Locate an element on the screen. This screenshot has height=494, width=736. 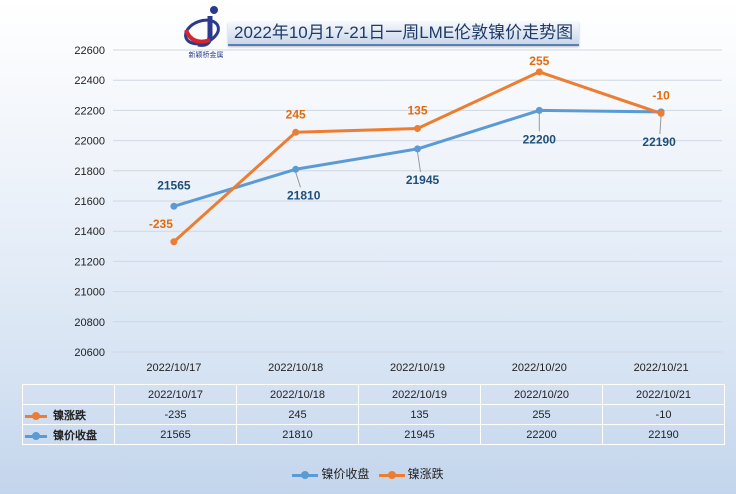
data-label-close: 21945 is located at coordinates (423, 180).